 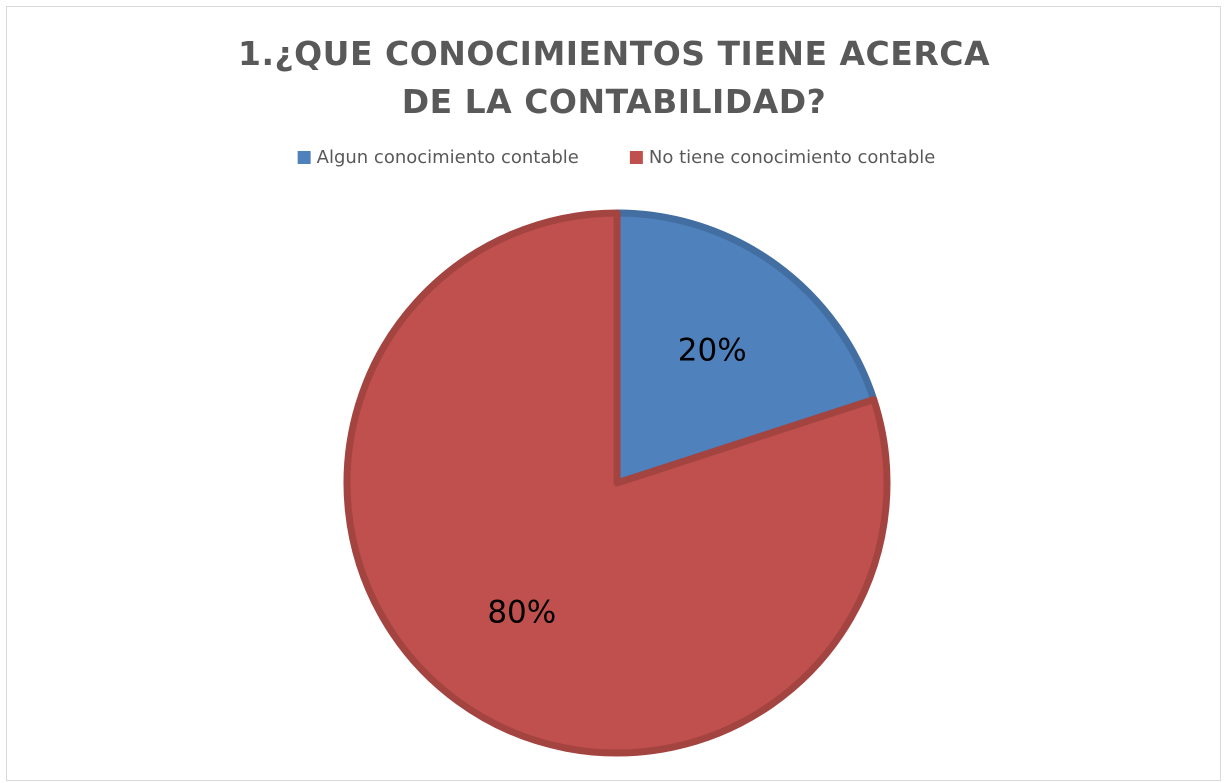 What do you see at coordinates (448, 157) in the screenshot?
I see `legend-label: Algun conocimiento contable` at bounding box center [448, 157].